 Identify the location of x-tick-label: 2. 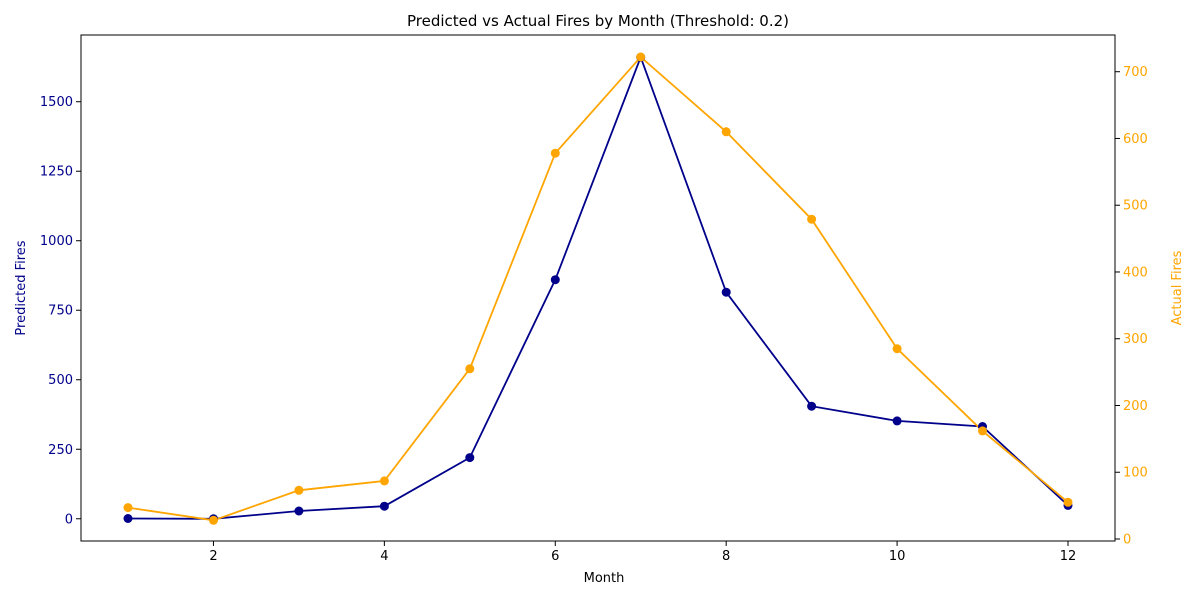
(213, 556).